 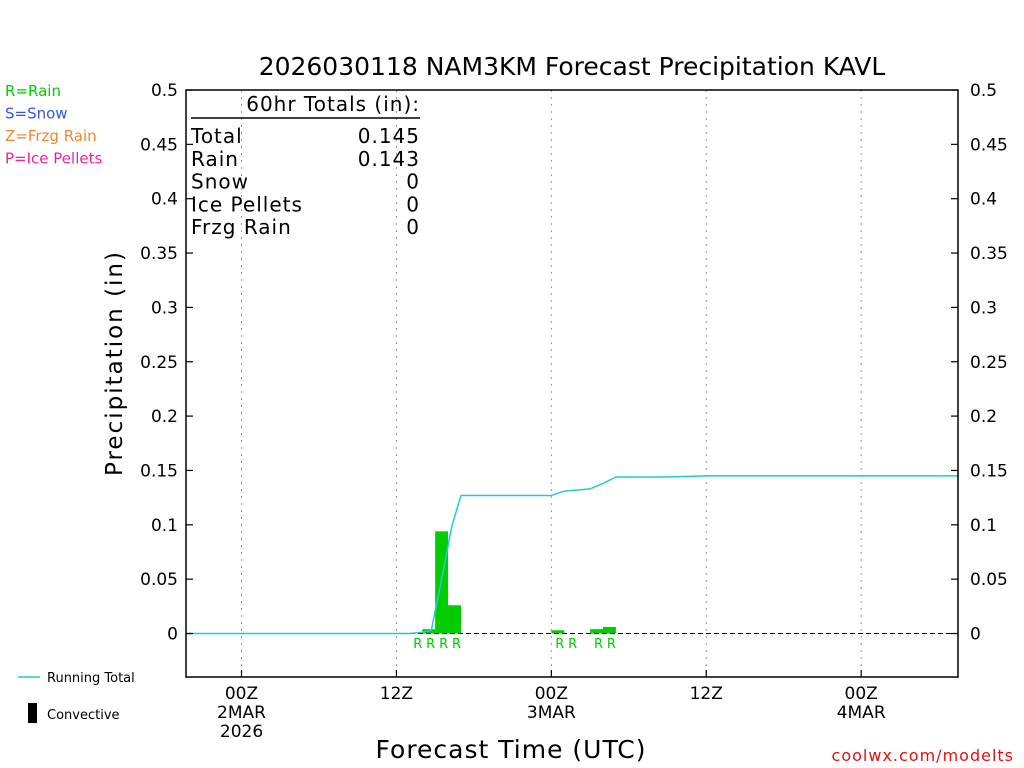 I want to click on y-tick-label-right: 0.2, so click(x=983, y=417).